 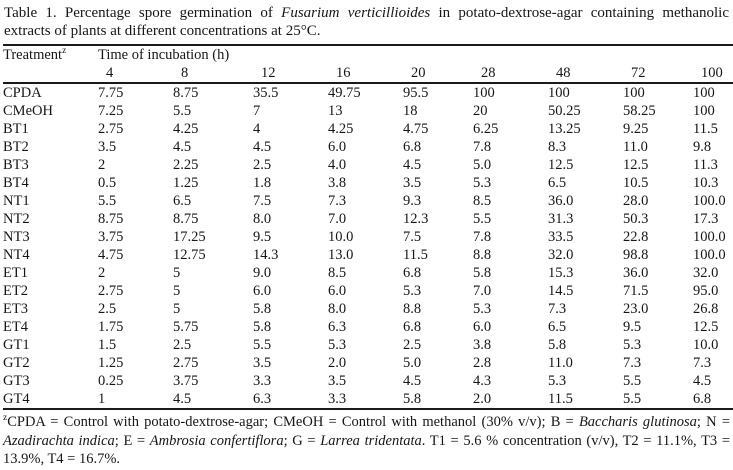 What do you see at coordinates (368, 273) in the screenshot?
I see `table-row: ET1 2 5 9.0 8.5 6.8 5.8 15.3 36.0 32.0` at bounding box center [368, 273].